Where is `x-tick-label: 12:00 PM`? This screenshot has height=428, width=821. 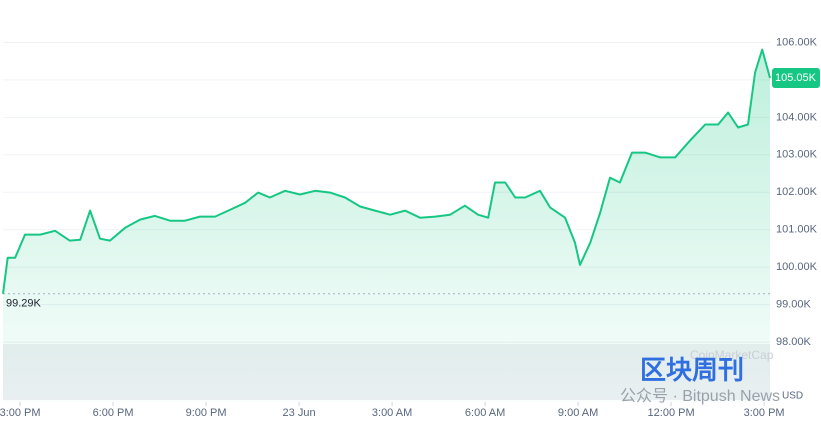
x-tick-label: 12:00 PM is located at coordinates (671, 413).